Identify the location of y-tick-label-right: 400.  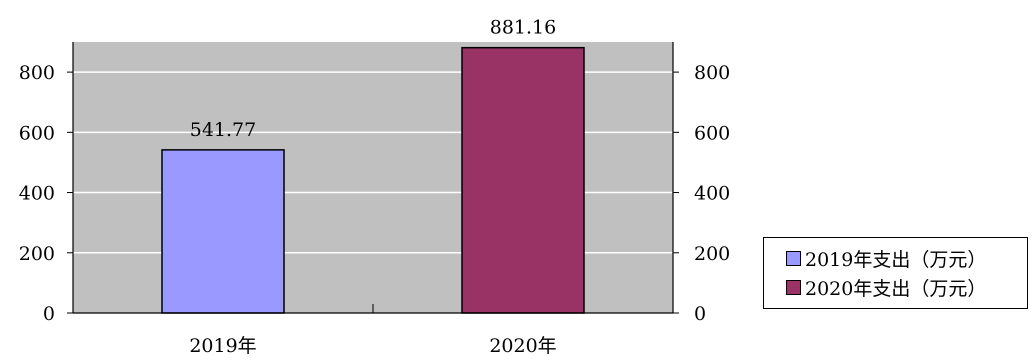
(712, 194).